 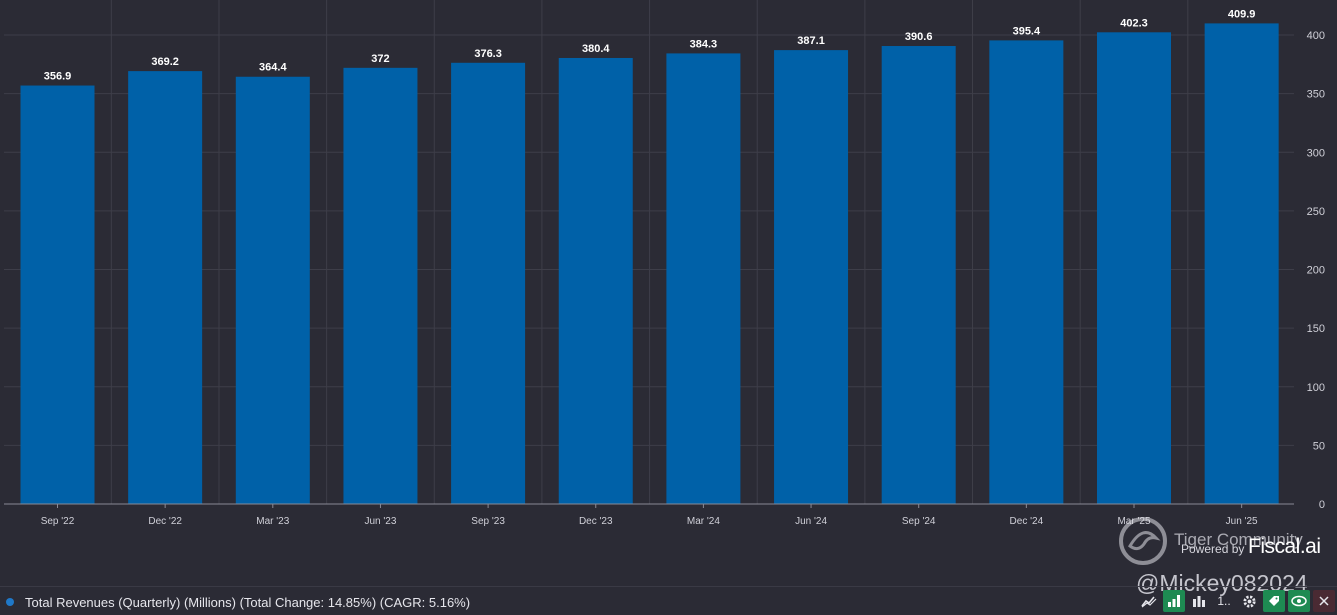 What do you see at coordinates (811, 41) in the screenshot?
I see `data-label: 387.1` at bounding box center [811, 41].